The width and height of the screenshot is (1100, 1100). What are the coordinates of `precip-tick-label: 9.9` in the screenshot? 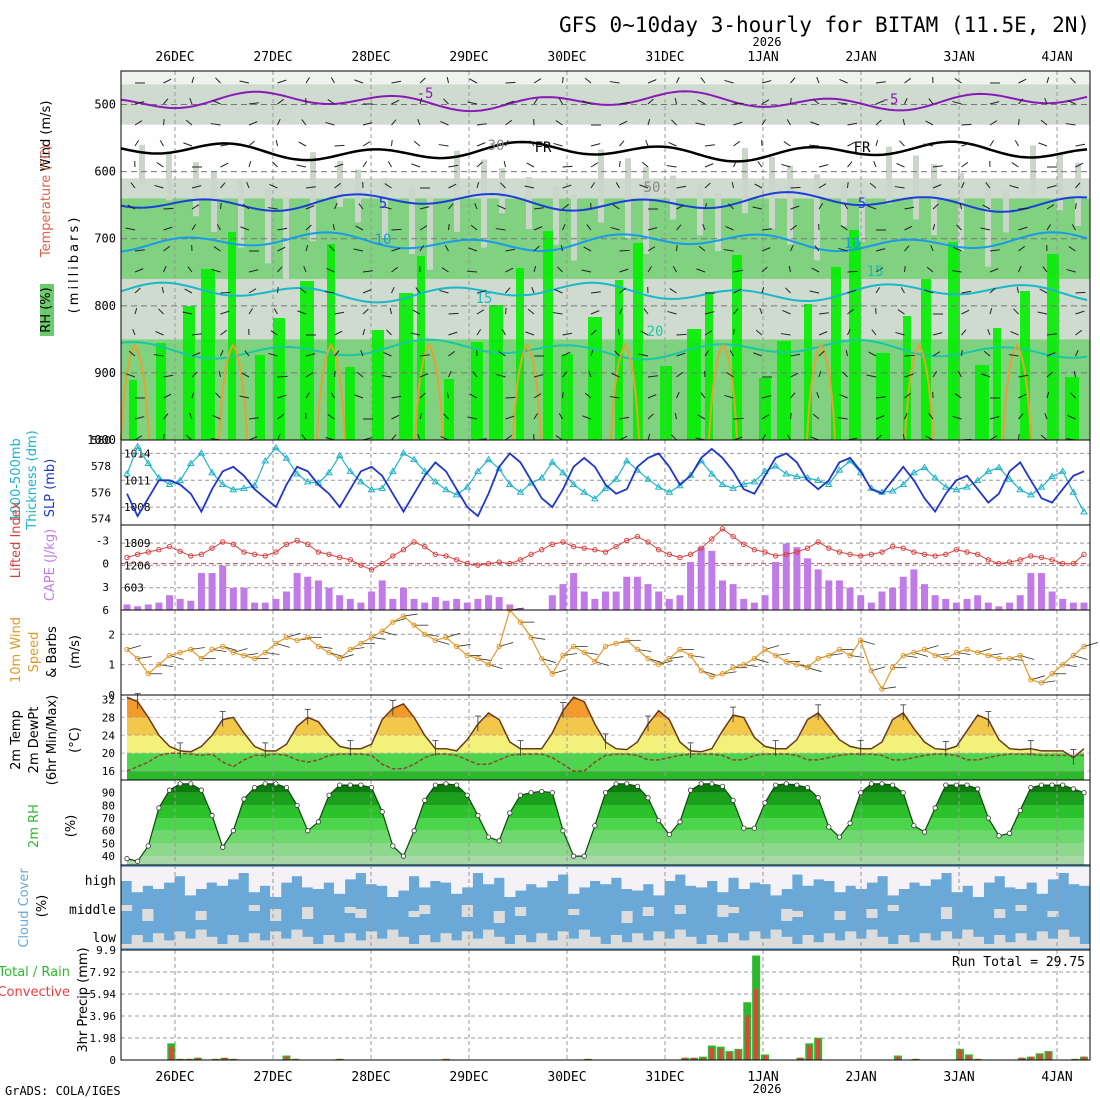 It's located at (106, 950).